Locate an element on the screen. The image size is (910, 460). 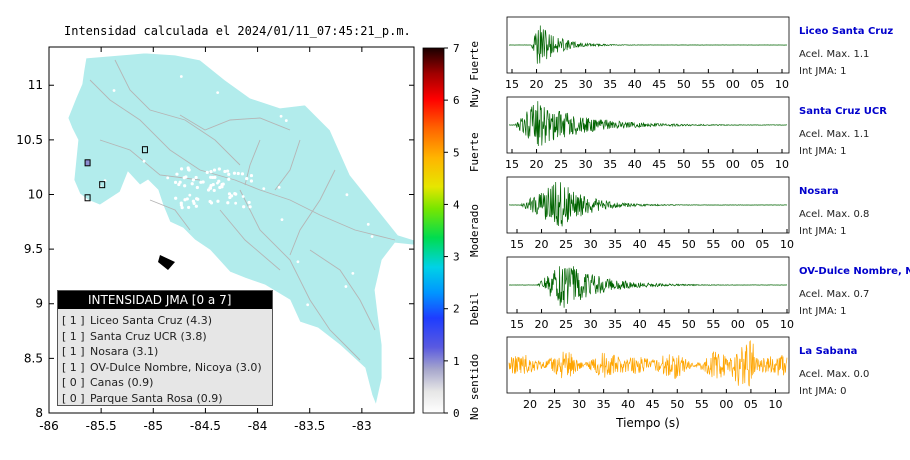
map-ytick-label: 9.5 is located at coordinates (33, 249).